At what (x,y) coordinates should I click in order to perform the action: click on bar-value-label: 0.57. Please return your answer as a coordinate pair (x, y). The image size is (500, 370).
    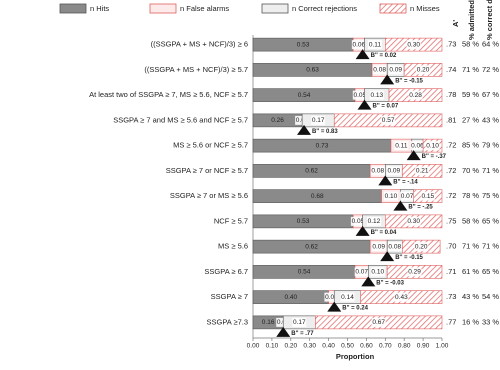
    Looking at the image, I should click on (388, 120).